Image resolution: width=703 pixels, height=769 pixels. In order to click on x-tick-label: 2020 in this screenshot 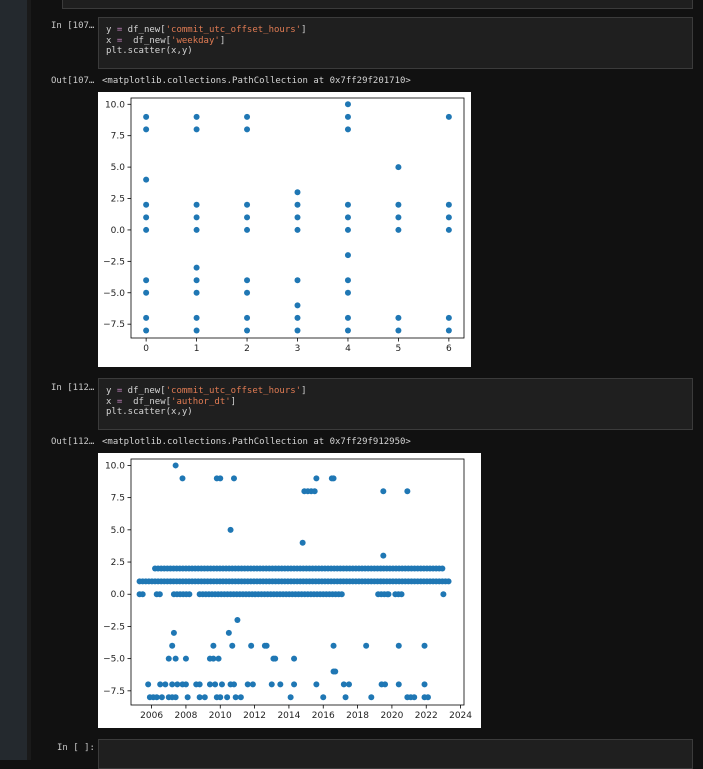, I will do `click(391, 716)`.